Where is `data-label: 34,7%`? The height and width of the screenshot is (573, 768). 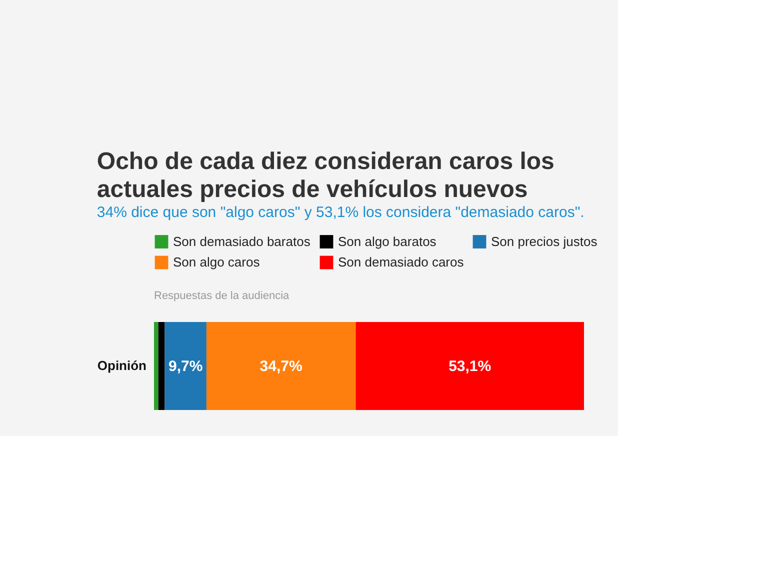 data-label: 34,7% is located at coordinates (281, 366).